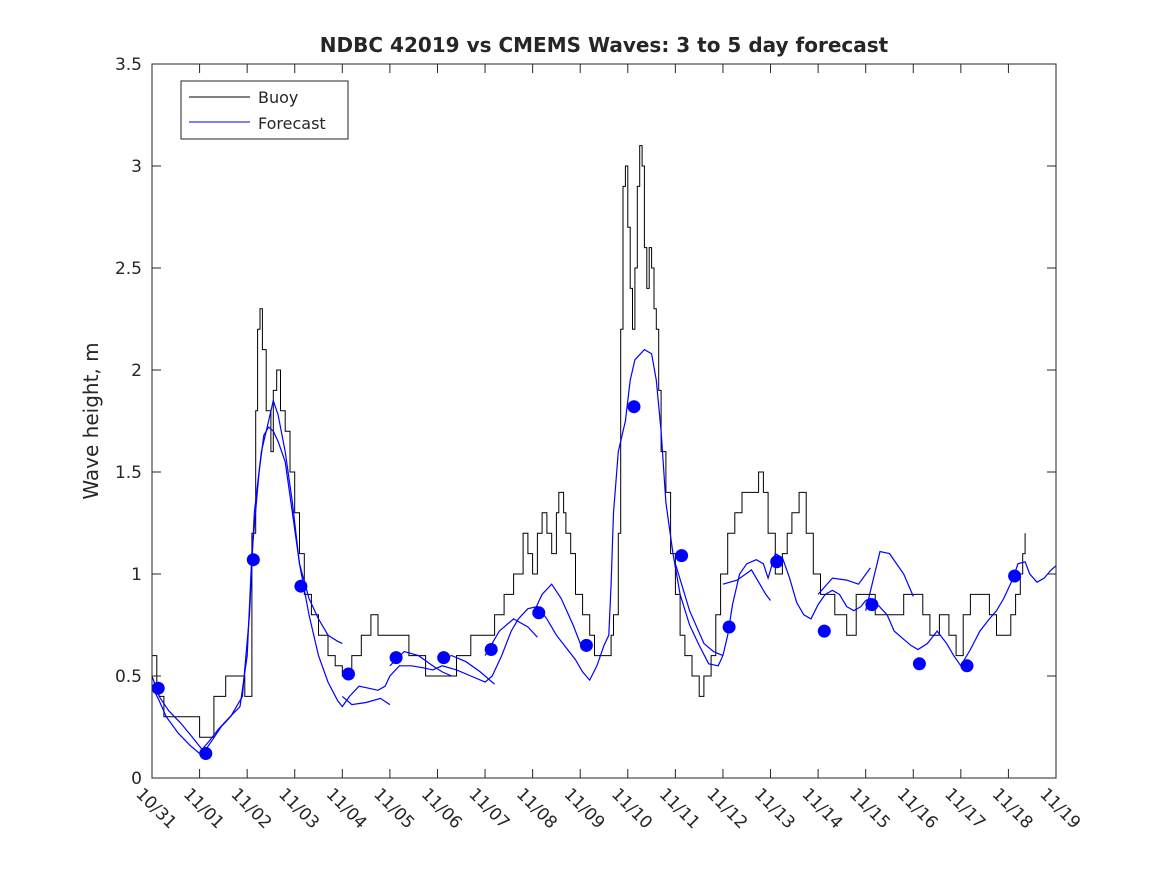 The height and width of the screenshot is (875, 1167). I want to click on x-tick-label-10: 11/10, so click(631, 808).